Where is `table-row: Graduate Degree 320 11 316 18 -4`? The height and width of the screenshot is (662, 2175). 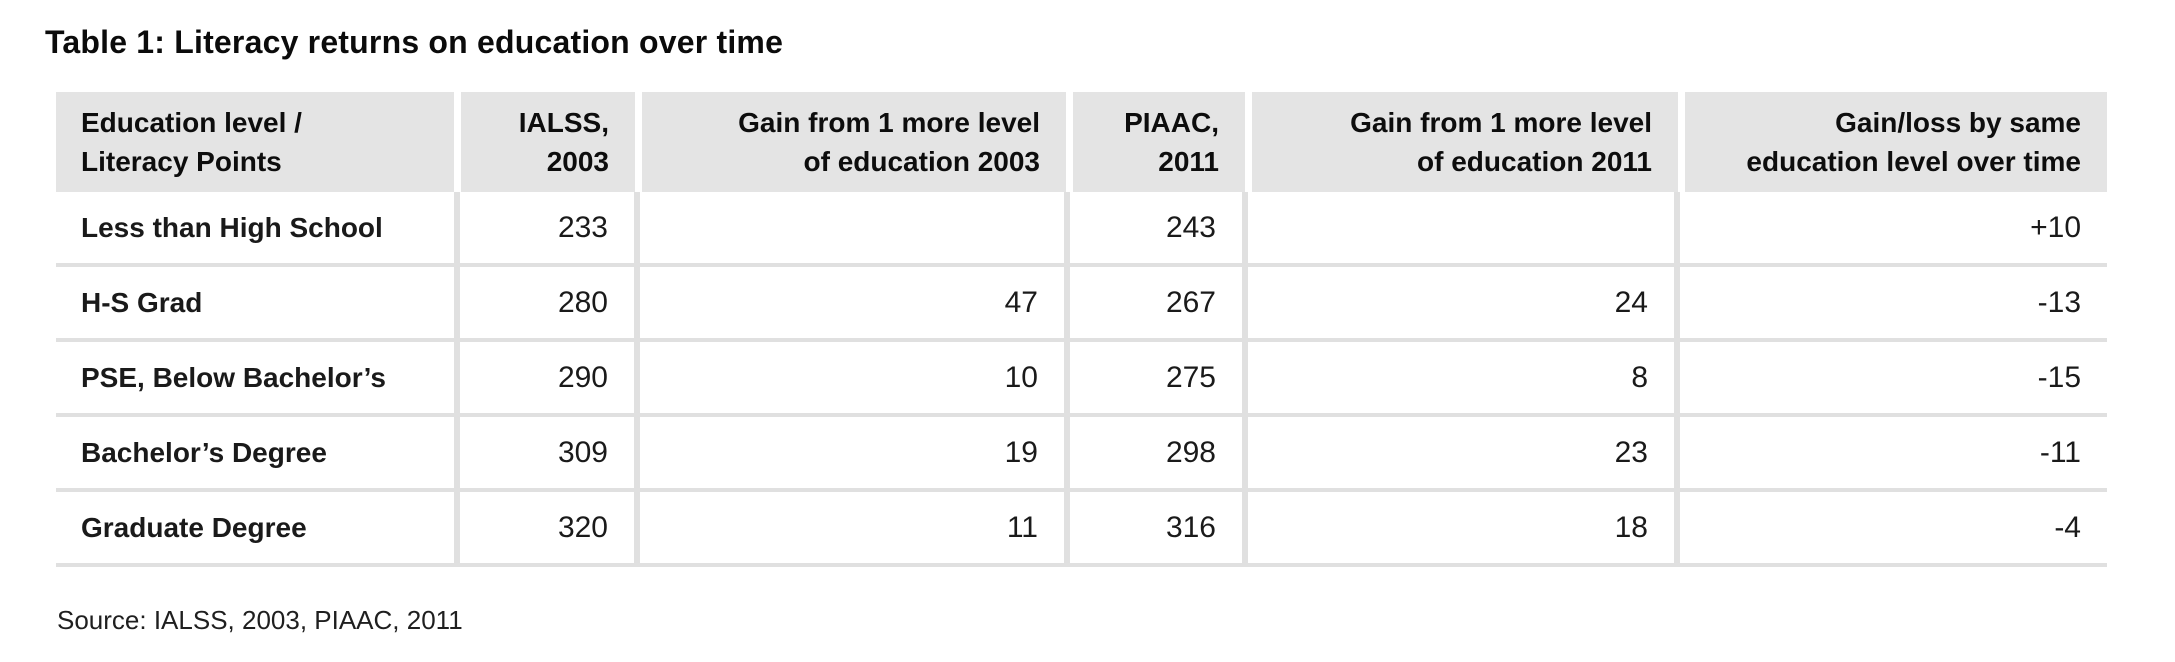 table-row: Graduate Degree 320 11 316 18 -4 is located at coordinates (1081, 529).